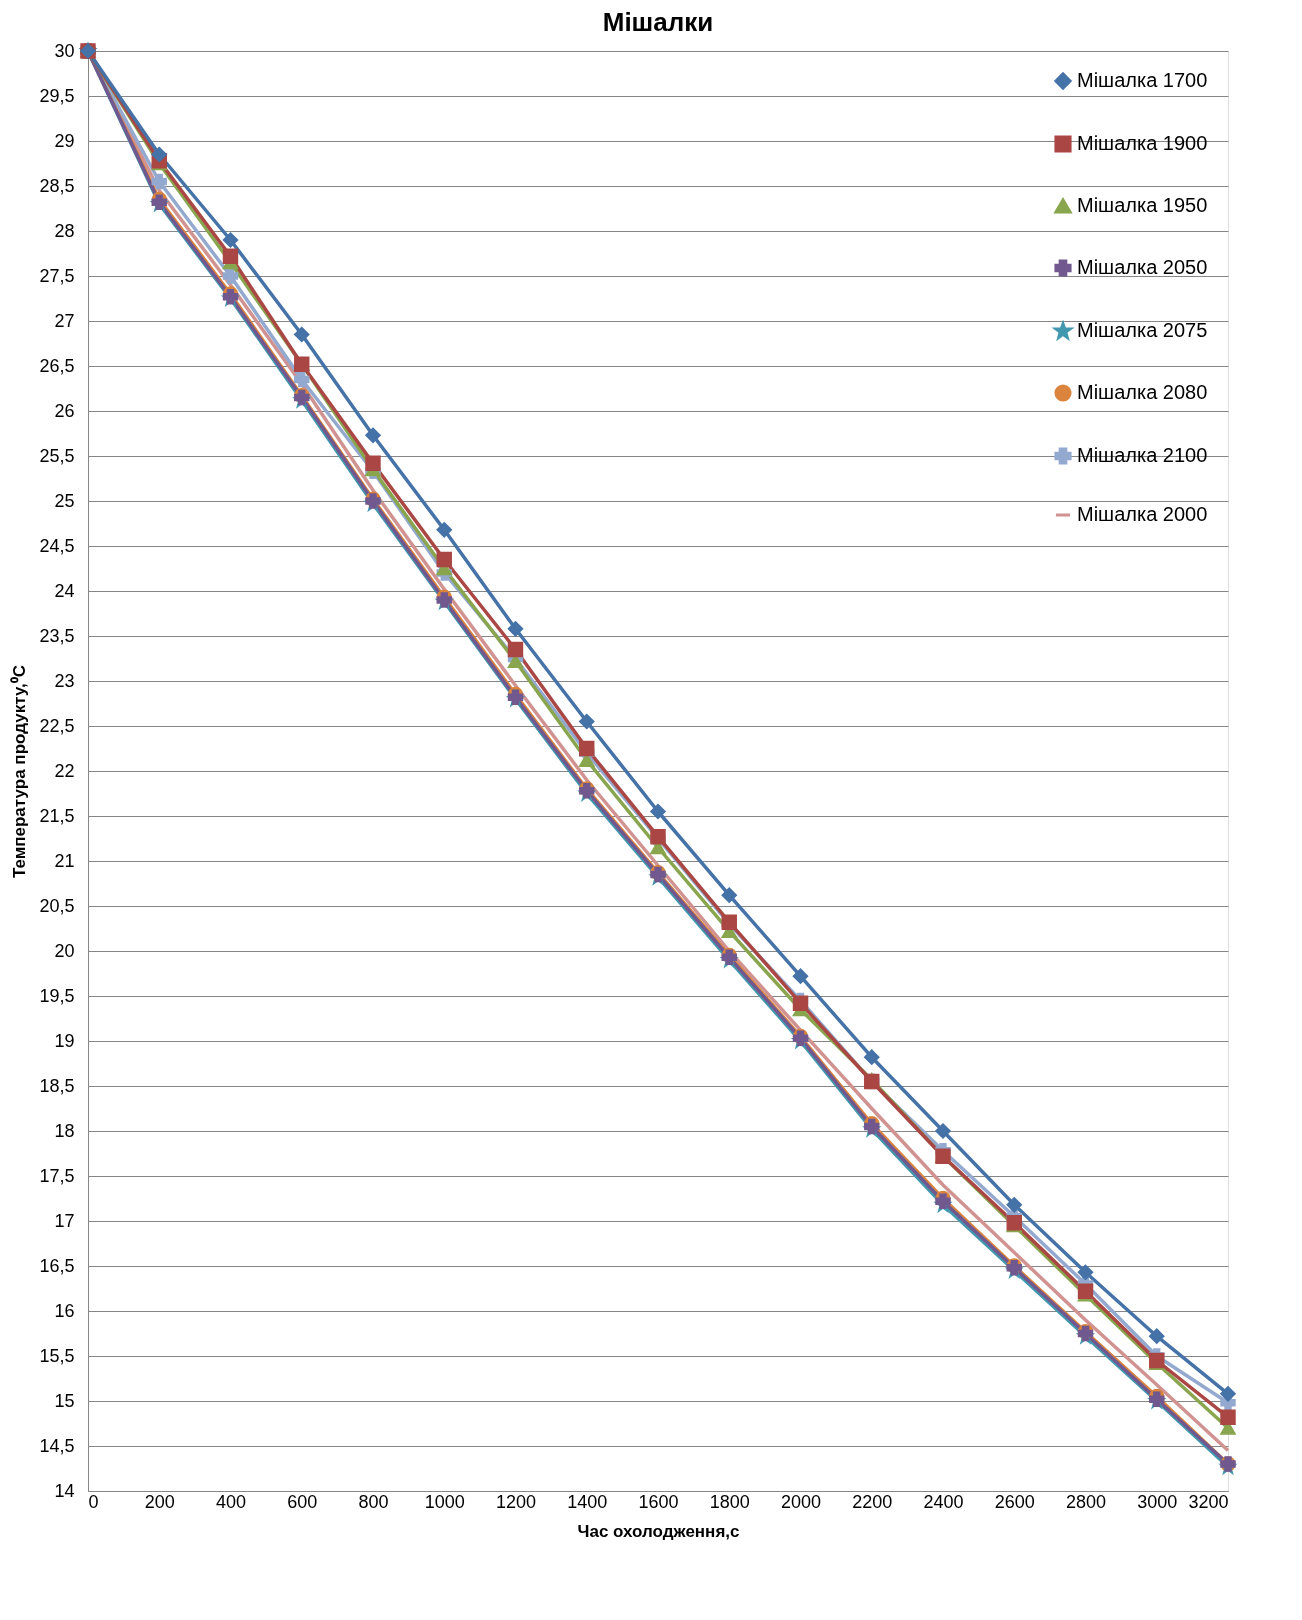  Describe the element at coordinates (64, 1400) in the screenshot. I see `y-tick-label: 15` at that location.